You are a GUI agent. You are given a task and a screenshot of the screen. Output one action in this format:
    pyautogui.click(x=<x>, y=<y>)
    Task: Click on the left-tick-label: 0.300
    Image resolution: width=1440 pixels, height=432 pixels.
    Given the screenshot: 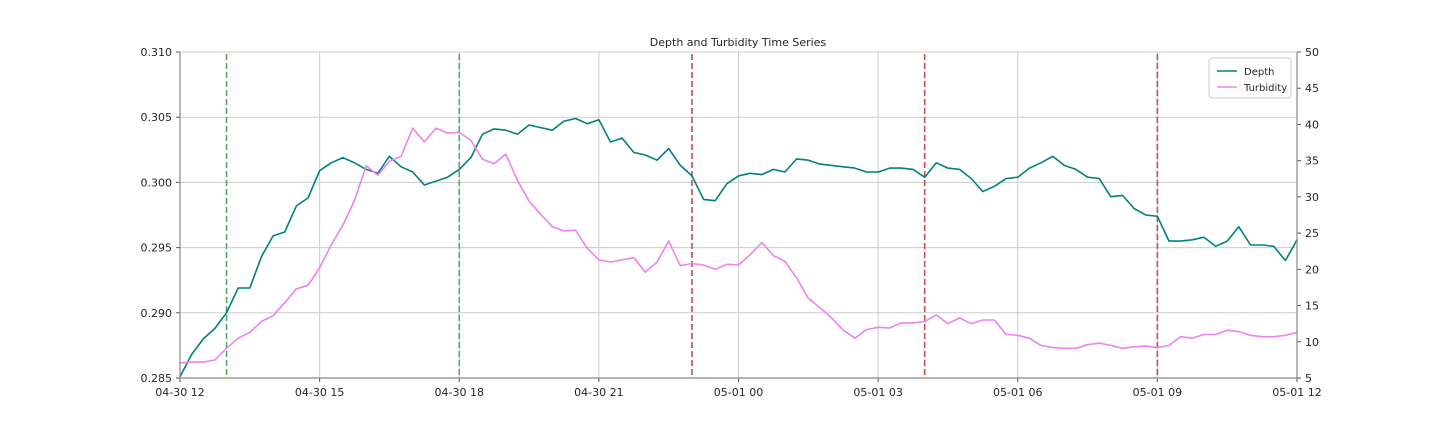 What is the action you would take?
    pyautogui.click(x=157, y=182)
    